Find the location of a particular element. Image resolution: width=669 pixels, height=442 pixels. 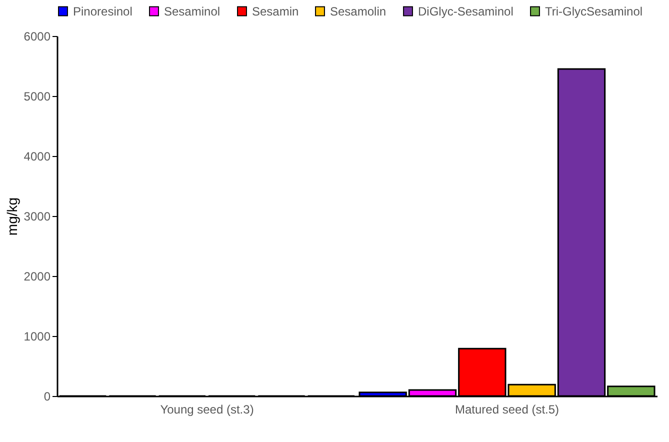

legend-label: Pinoresinol is located at coordinates (102, 11).